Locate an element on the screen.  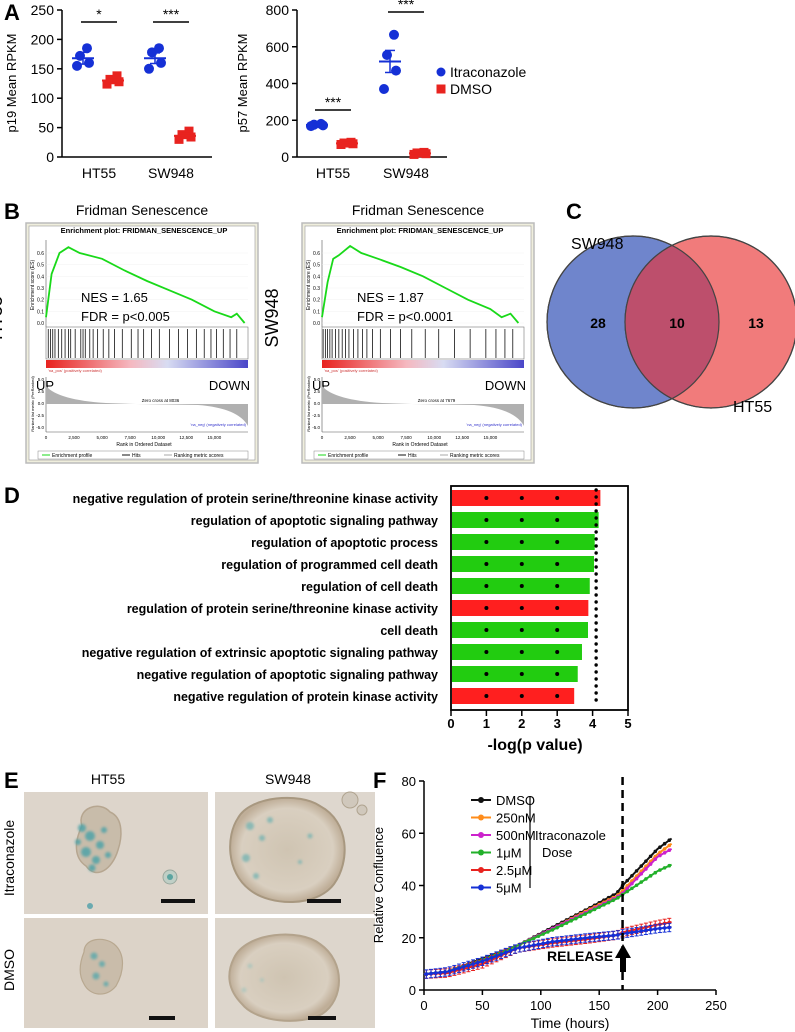
legend-group-label-2: Dose is located at coordinates (557, 852).